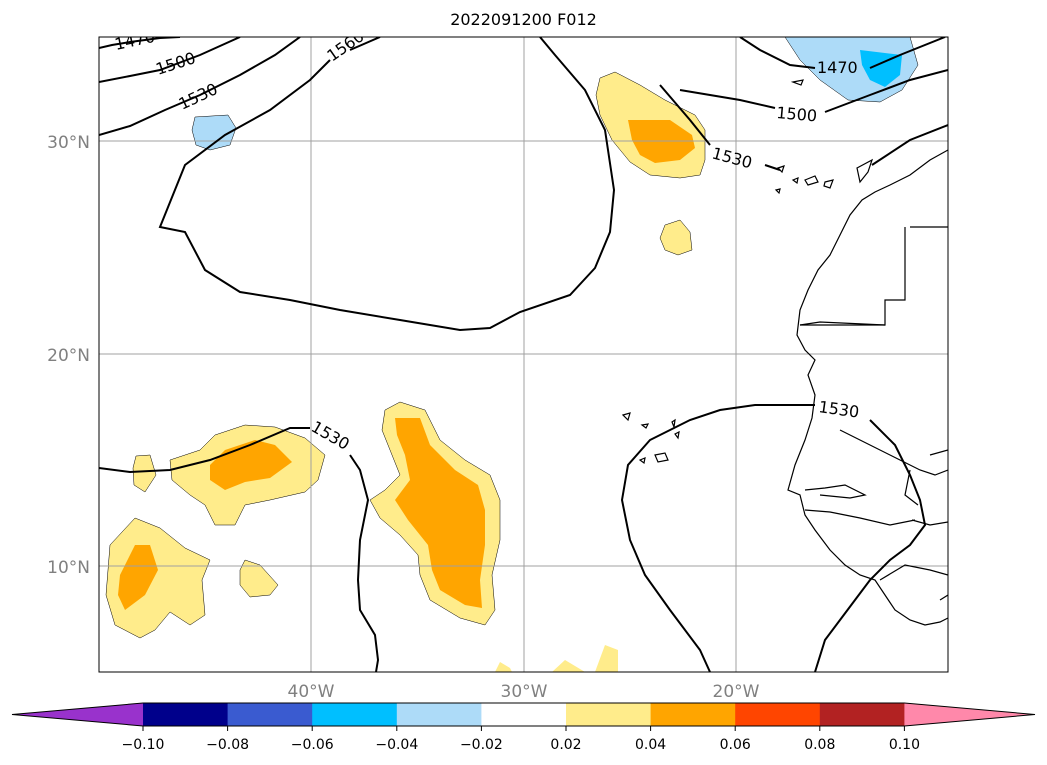 The height and width of the screenshot is (765, 1047). I want to click on lon-label: 40°W, so click(311, 692).